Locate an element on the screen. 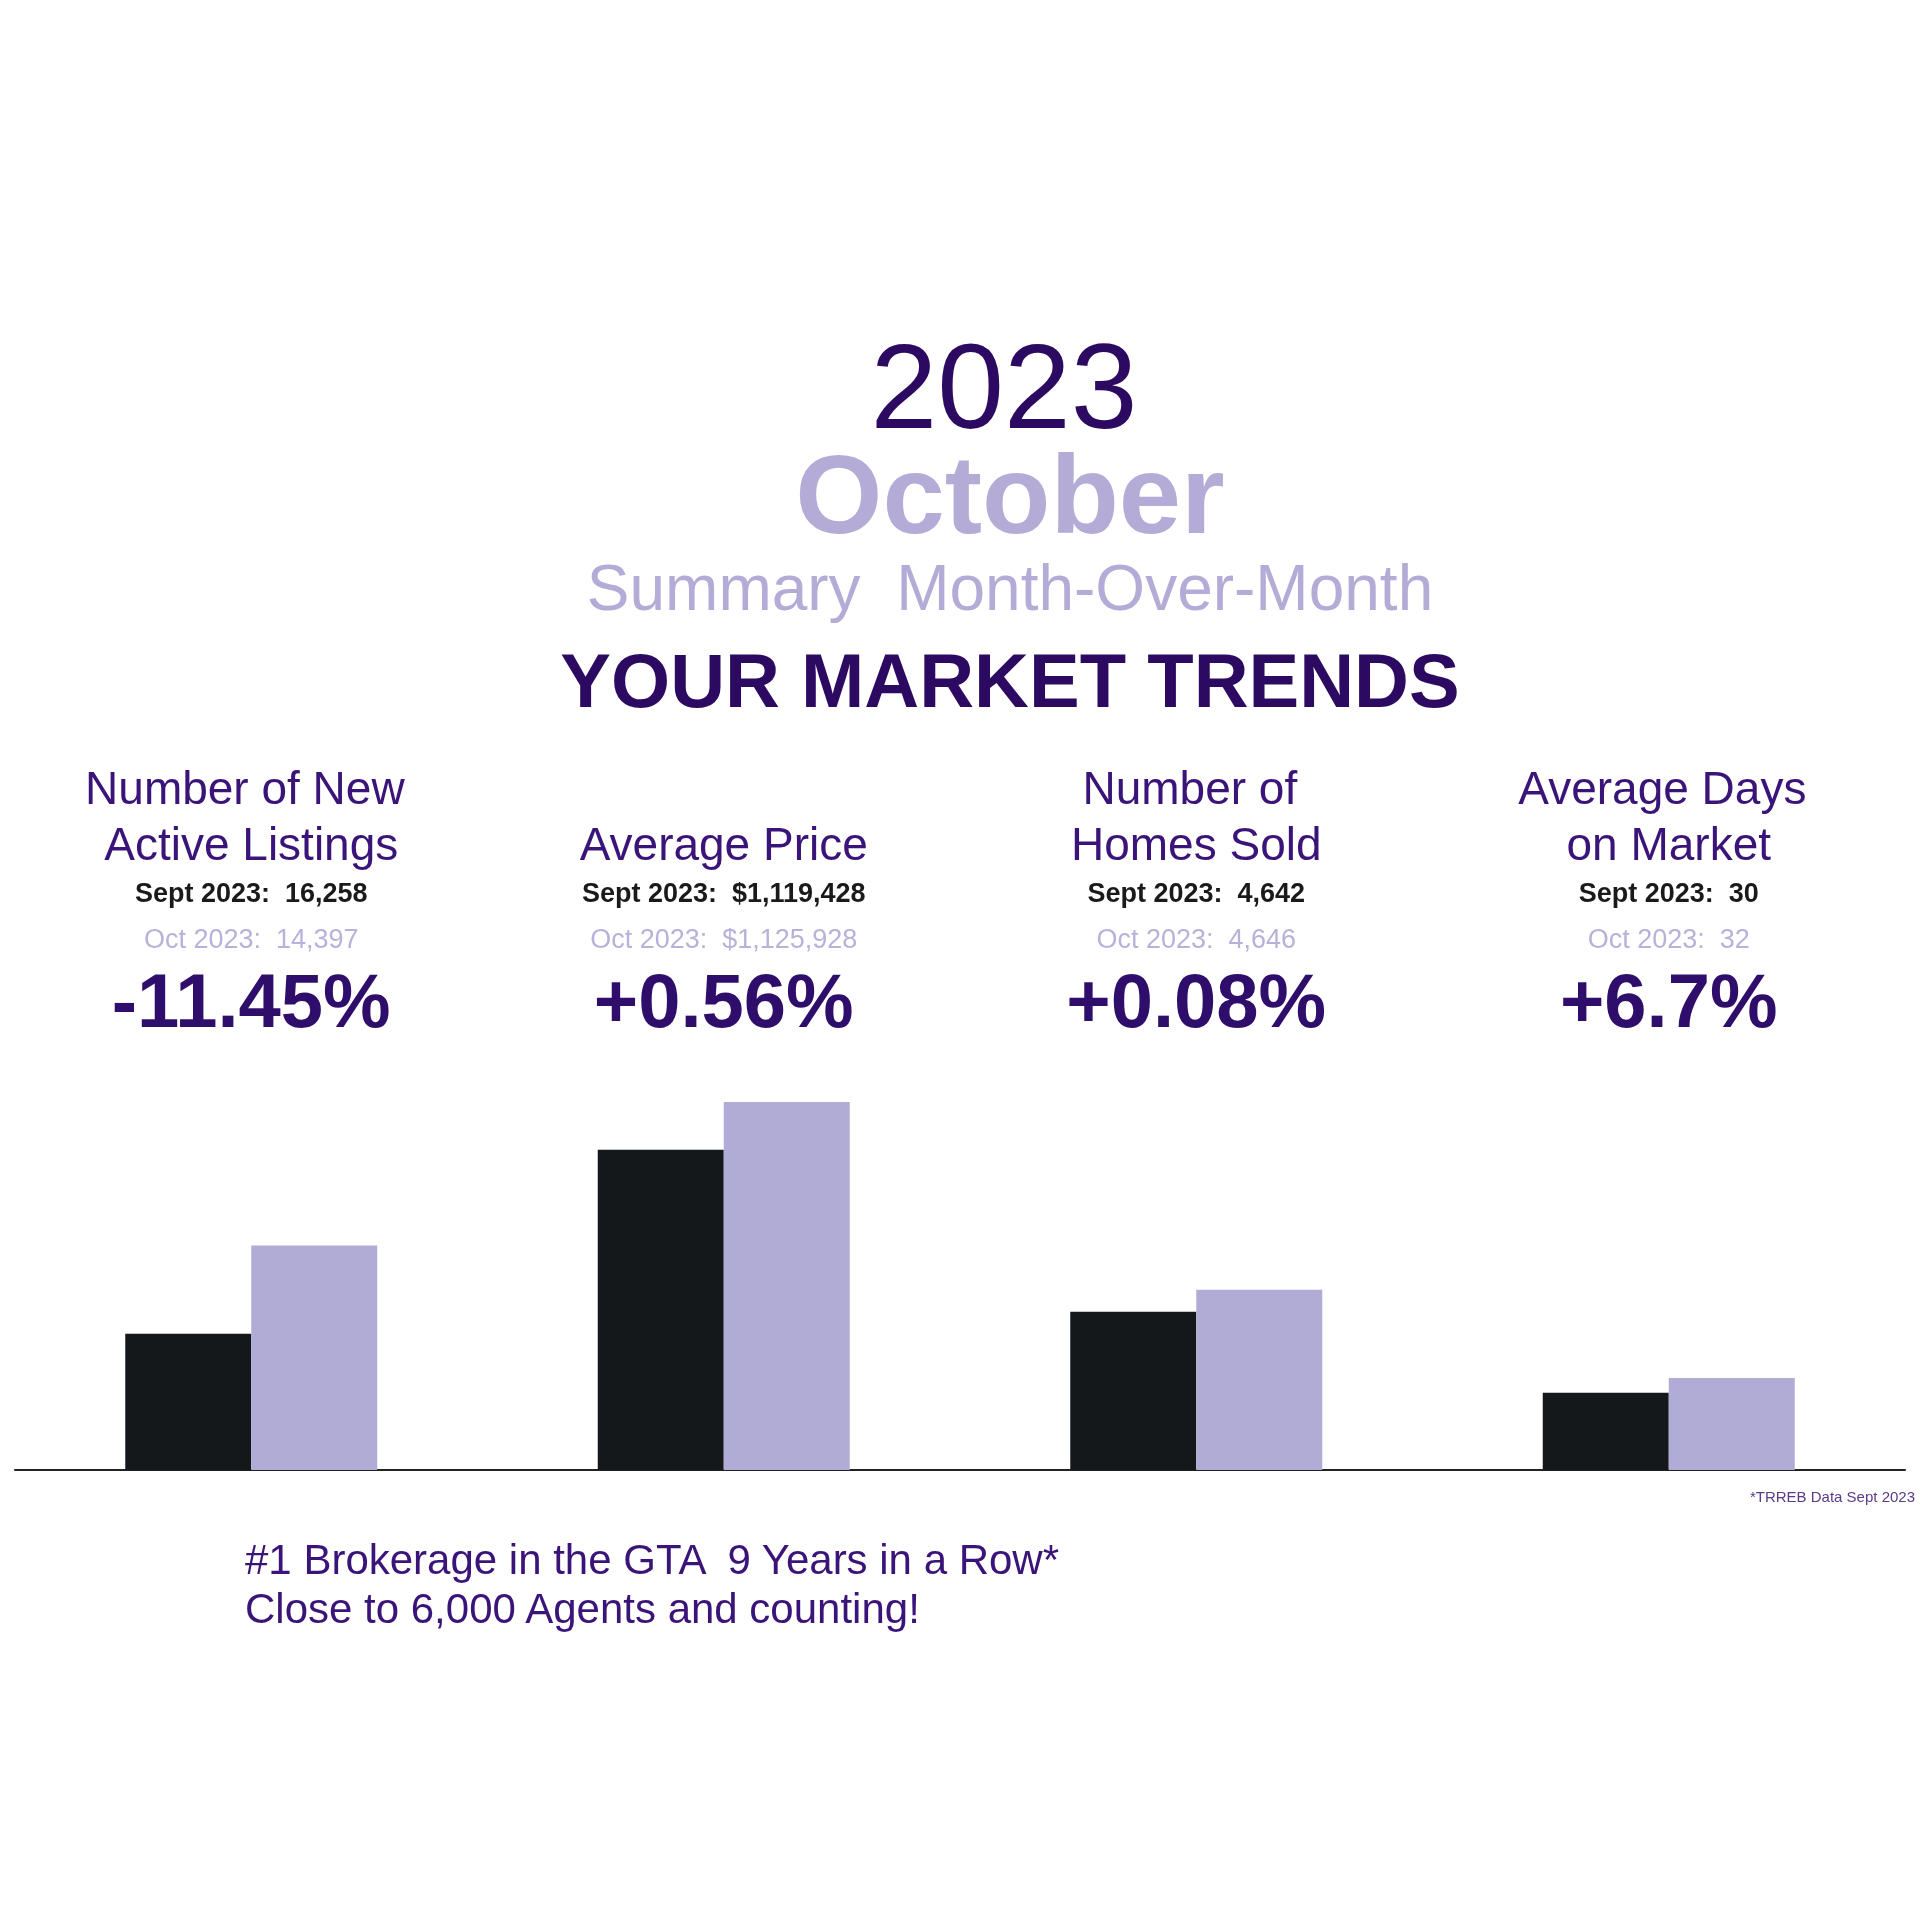 Image resolution: width=1920 pixels, height=1920 pixels. text: Sept 2023: $1,119,428 is located at coordinates (723, 893).